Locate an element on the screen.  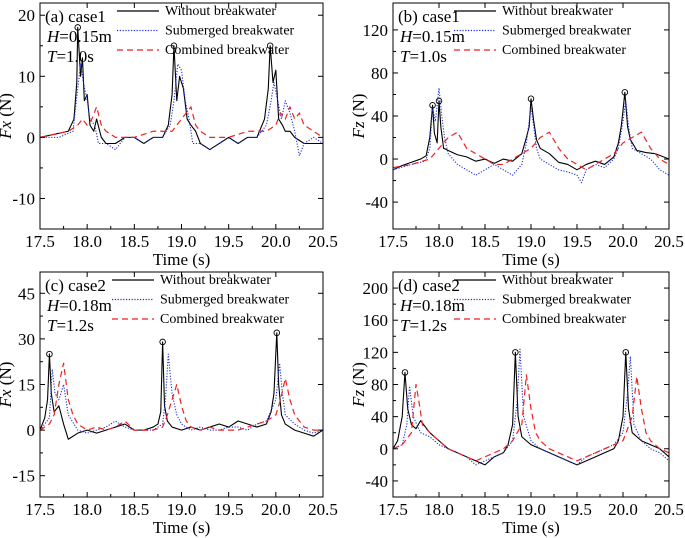
panel-label: (c) case2 is located at coordinates (75, 285).